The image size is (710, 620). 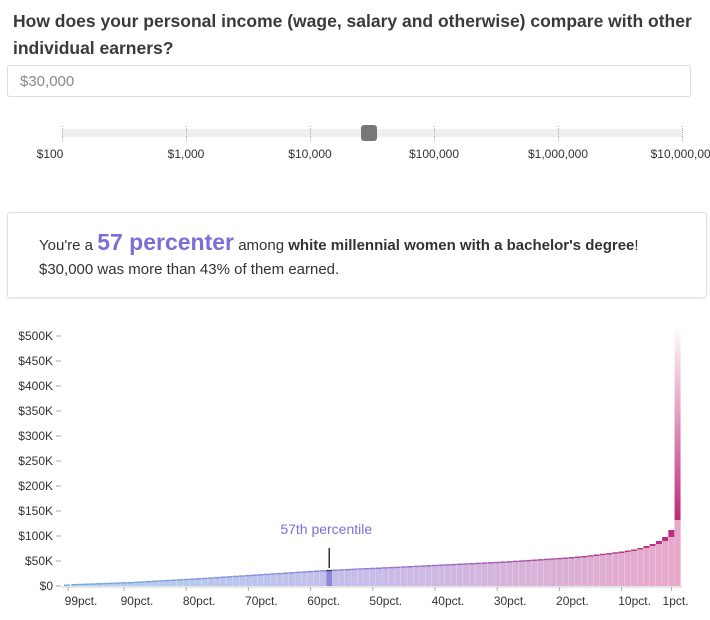 What do you see at coordinates (326, 529) in the screenshot?
I see `highlight-label: 57th percentile` at bounding box center [326, 529].